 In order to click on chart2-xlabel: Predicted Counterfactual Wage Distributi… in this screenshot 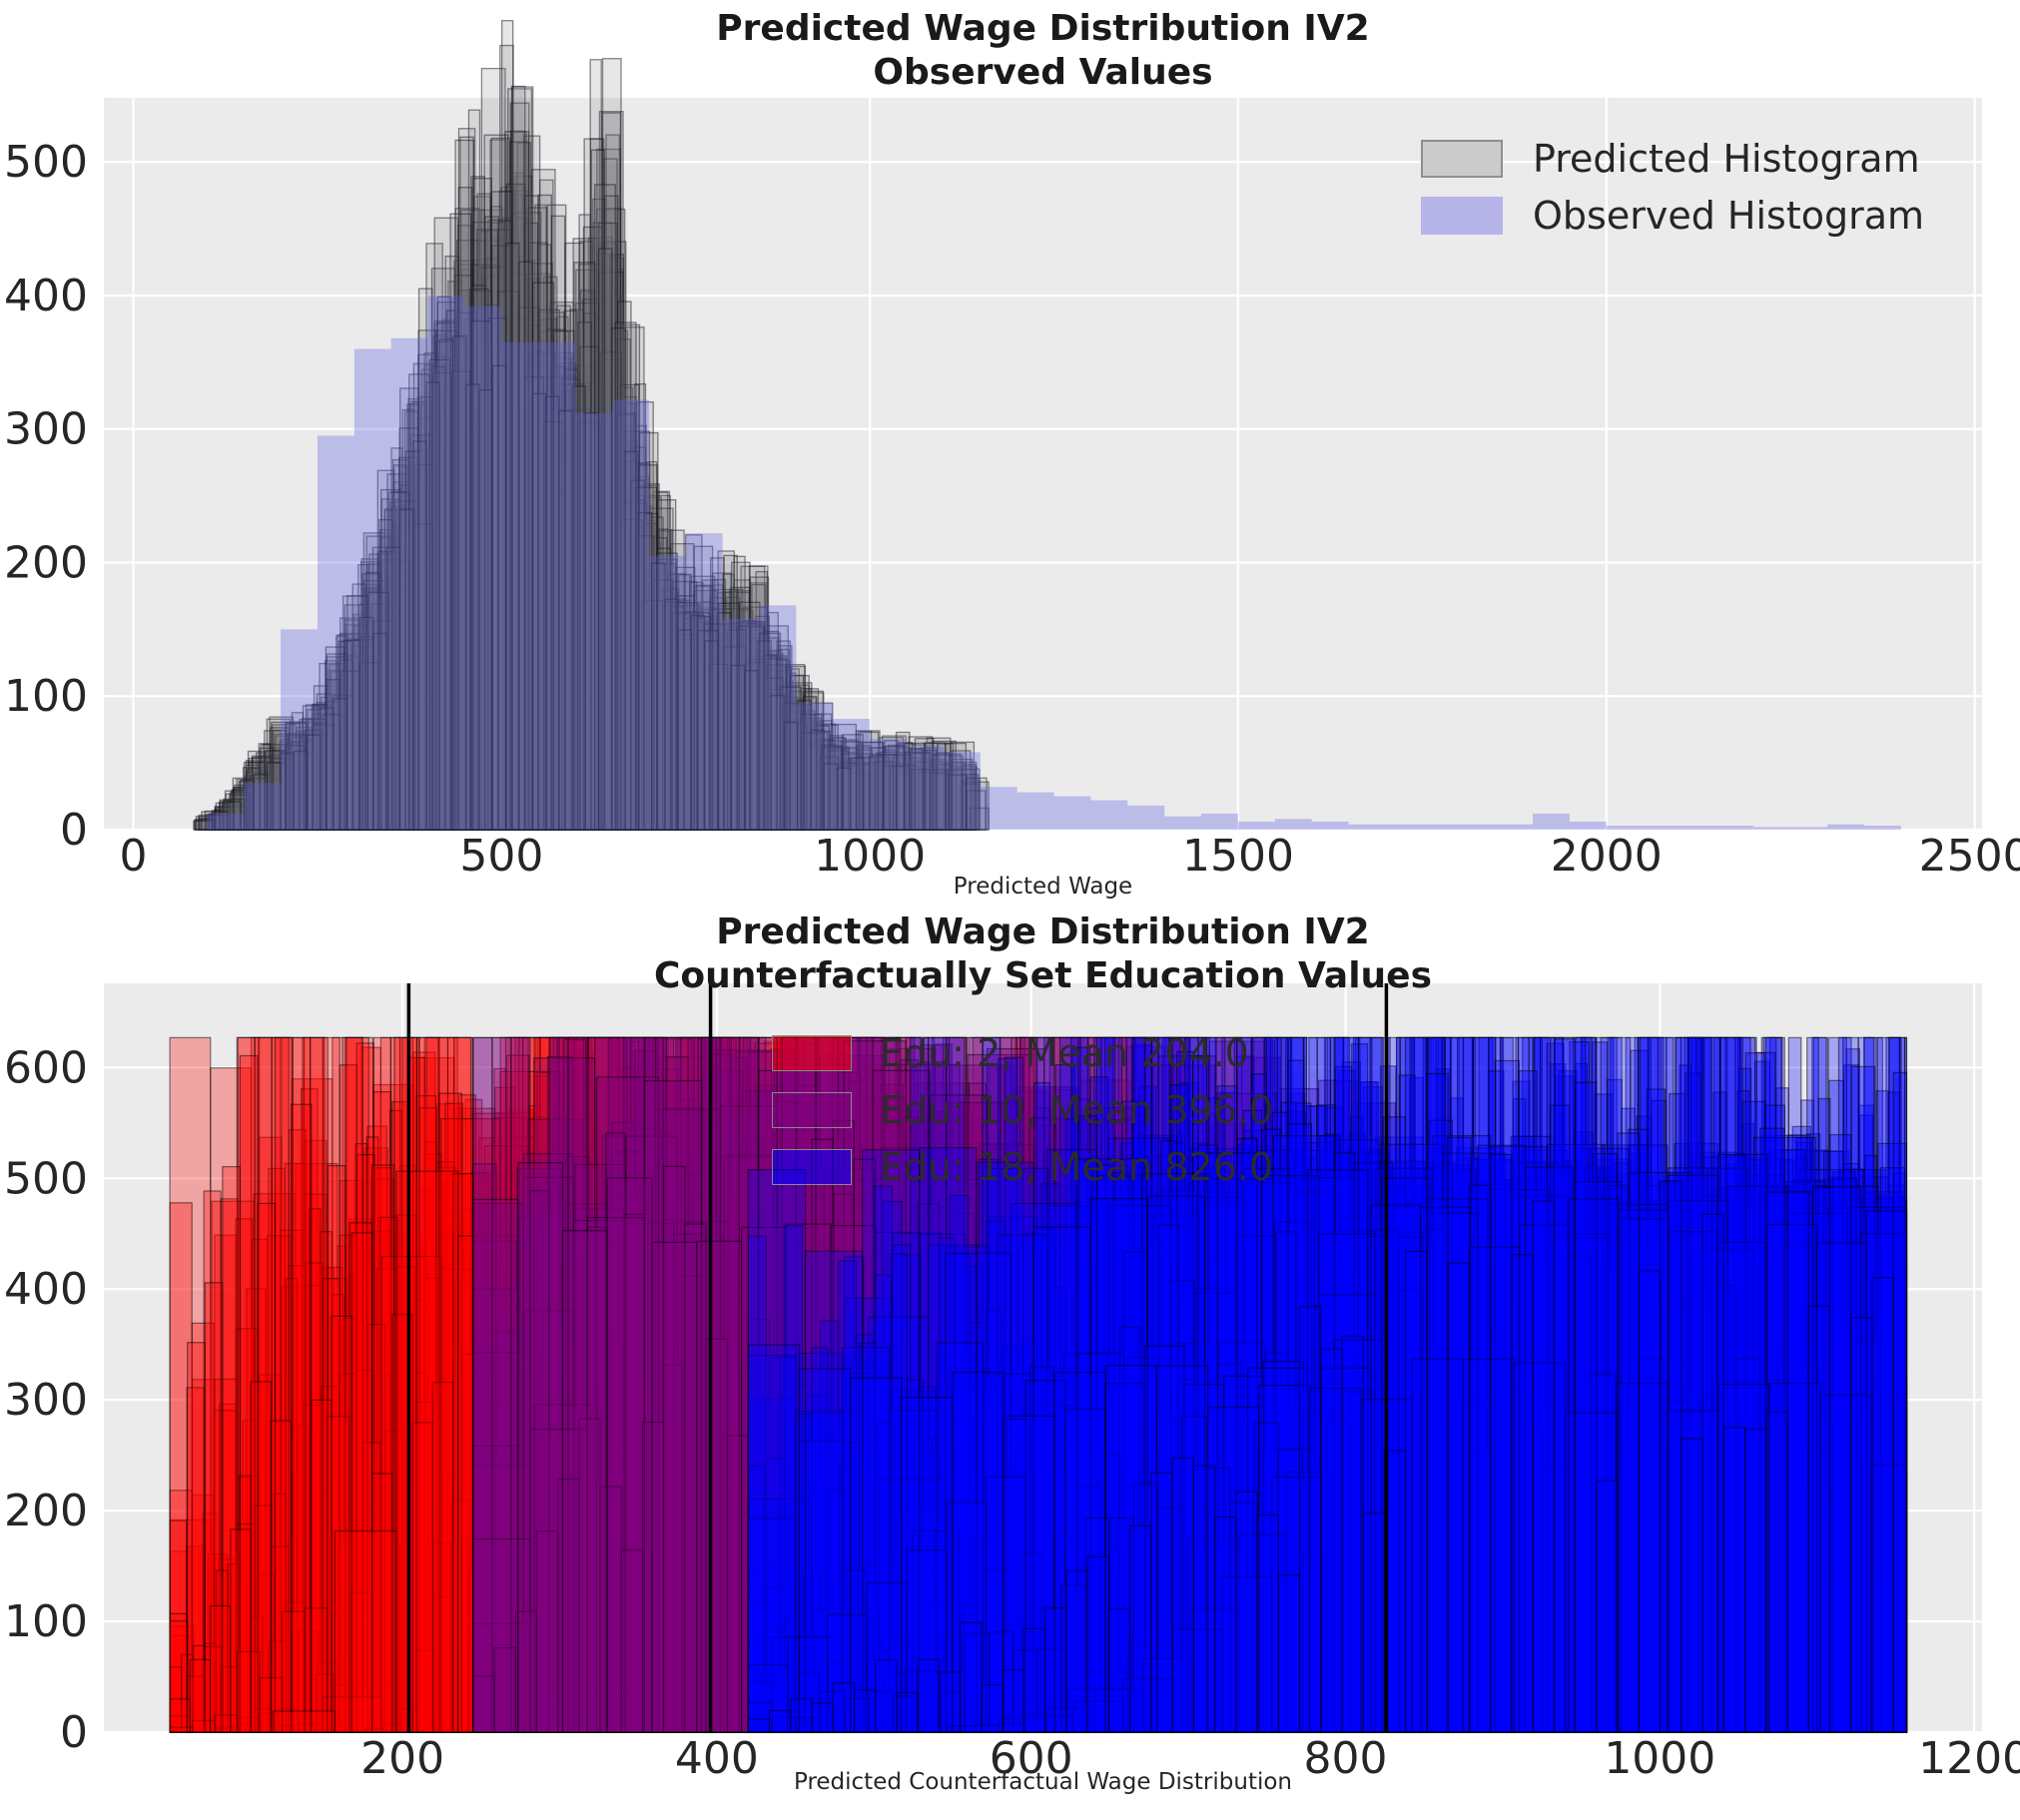, I will do `click(1043, 1782)`.